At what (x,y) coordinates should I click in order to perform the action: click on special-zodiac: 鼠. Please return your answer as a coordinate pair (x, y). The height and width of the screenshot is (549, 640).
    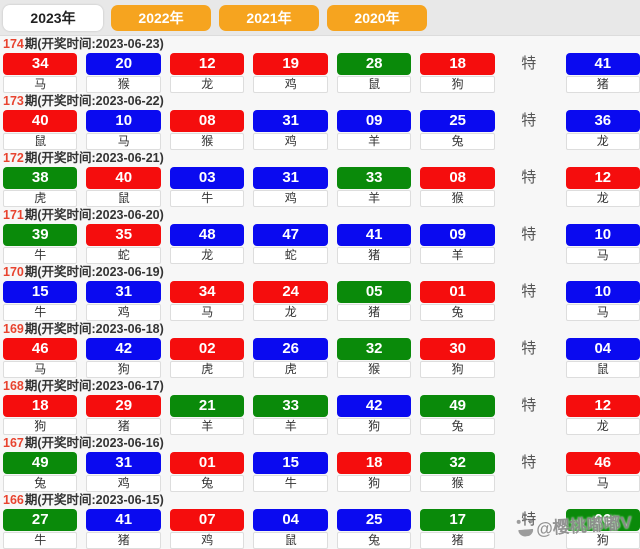
    Looking at the image, I should click on (602, 369).